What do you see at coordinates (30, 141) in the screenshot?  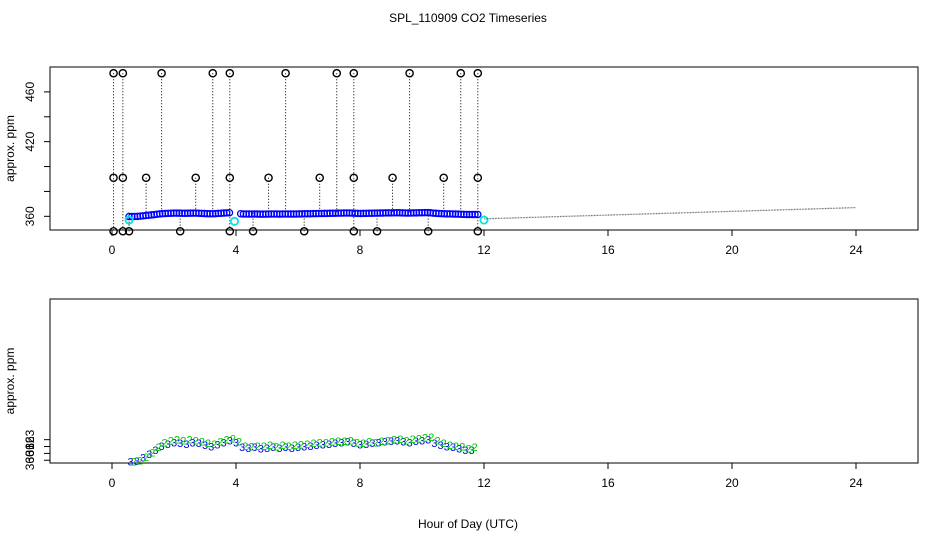 I see `y-tick-label: 420` at bounding box center [30, 141].